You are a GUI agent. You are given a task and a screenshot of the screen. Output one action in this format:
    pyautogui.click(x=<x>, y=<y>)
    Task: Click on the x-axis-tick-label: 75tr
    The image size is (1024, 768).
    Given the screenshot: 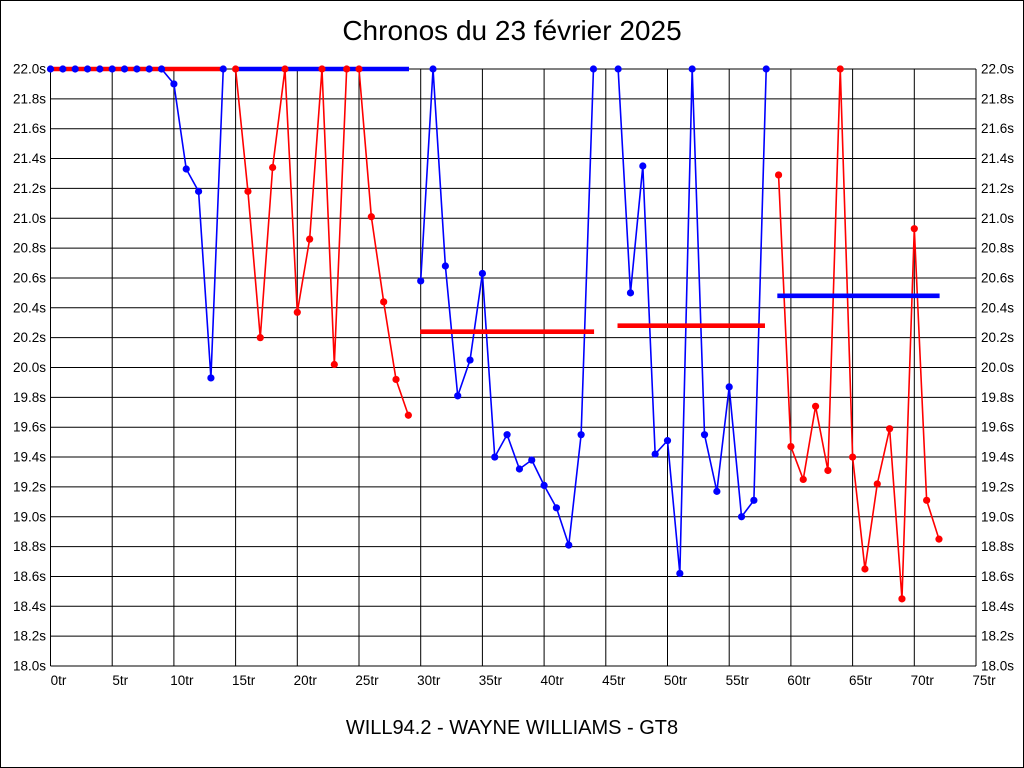 What is the action you would take?
    pyautogui.click(x=984, y=680)
    